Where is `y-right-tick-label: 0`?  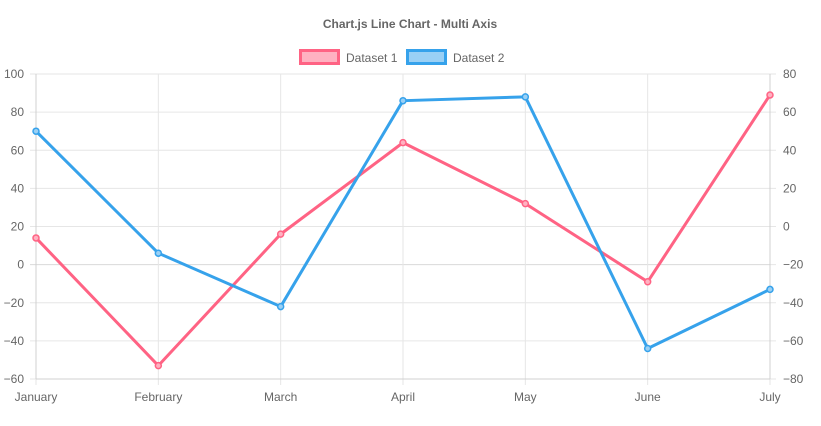
y-right-tick-label: 0 is located at coordinates (786, 227).